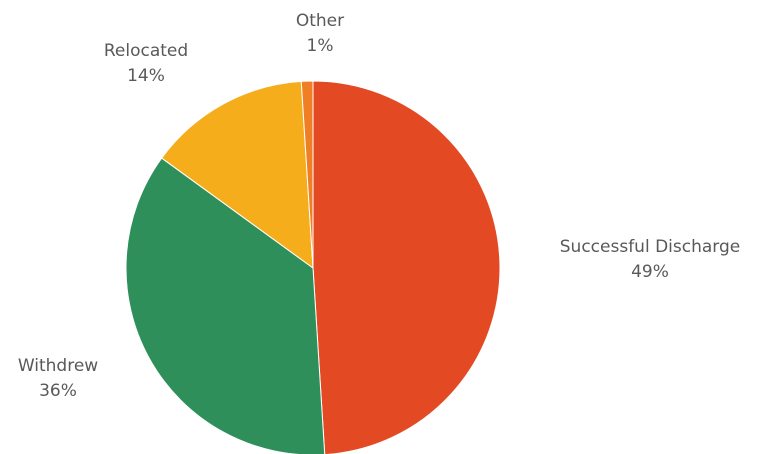 The width and height of the screenshot is (778, 454). Describe the element at coordinates (650, 272) in the screenshot. I see `data-label-value-successful-discharge: 49%` at that location.